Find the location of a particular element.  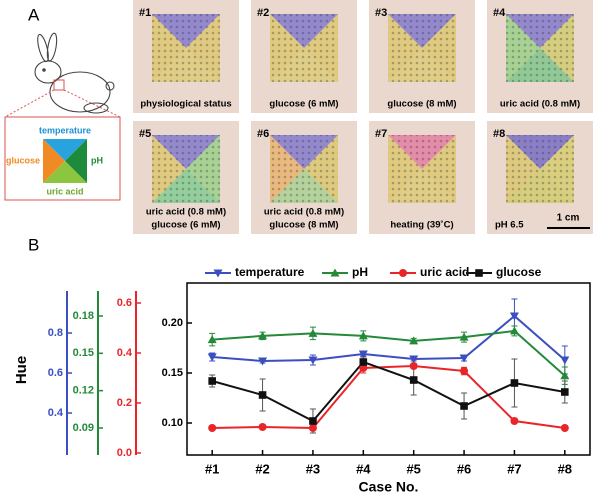

legend-label: uric acid is located at coordinates (444, 272).